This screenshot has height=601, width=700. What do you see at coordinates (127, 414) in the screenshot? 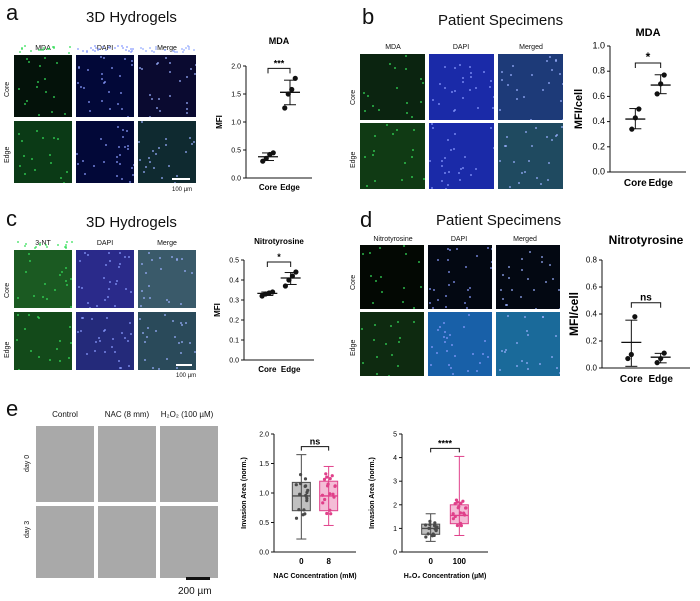
I see `col-label-nac: NAC (8 mm)` at bounding box center [127, 414].